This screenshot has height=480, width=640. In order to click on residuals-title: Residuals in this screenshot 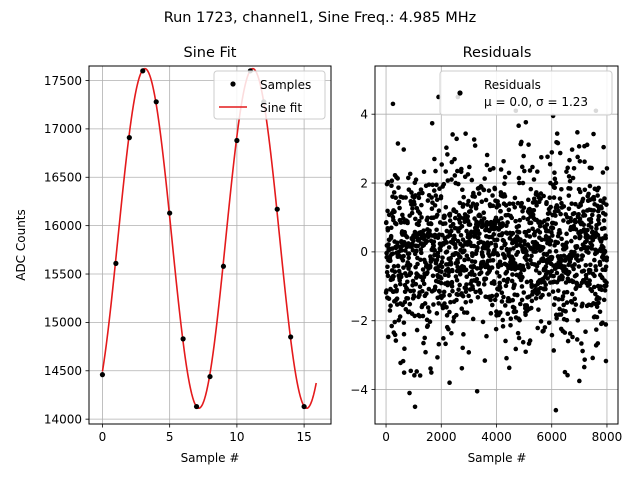, I will do `click(497, 53)`.